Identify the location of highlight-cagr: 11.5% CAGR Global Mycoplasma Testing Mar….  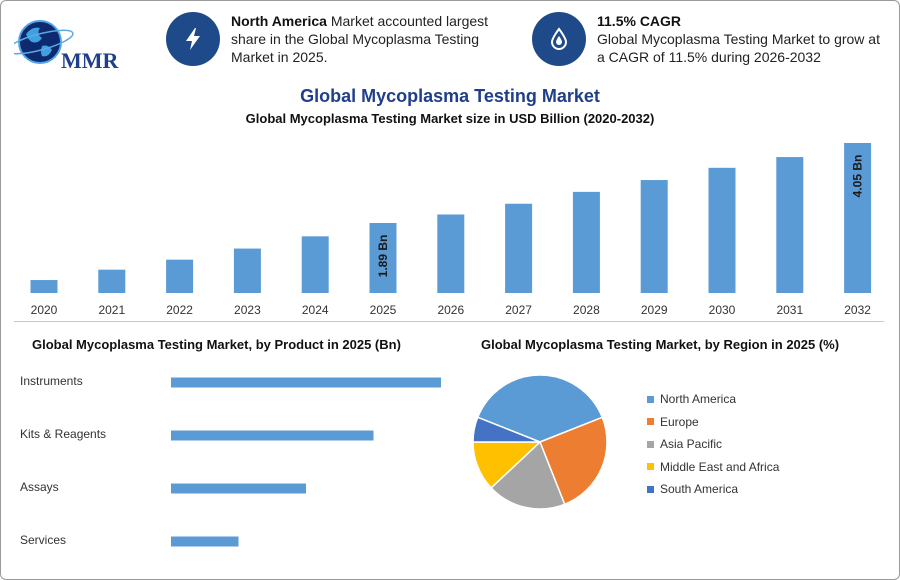
(712, 39).